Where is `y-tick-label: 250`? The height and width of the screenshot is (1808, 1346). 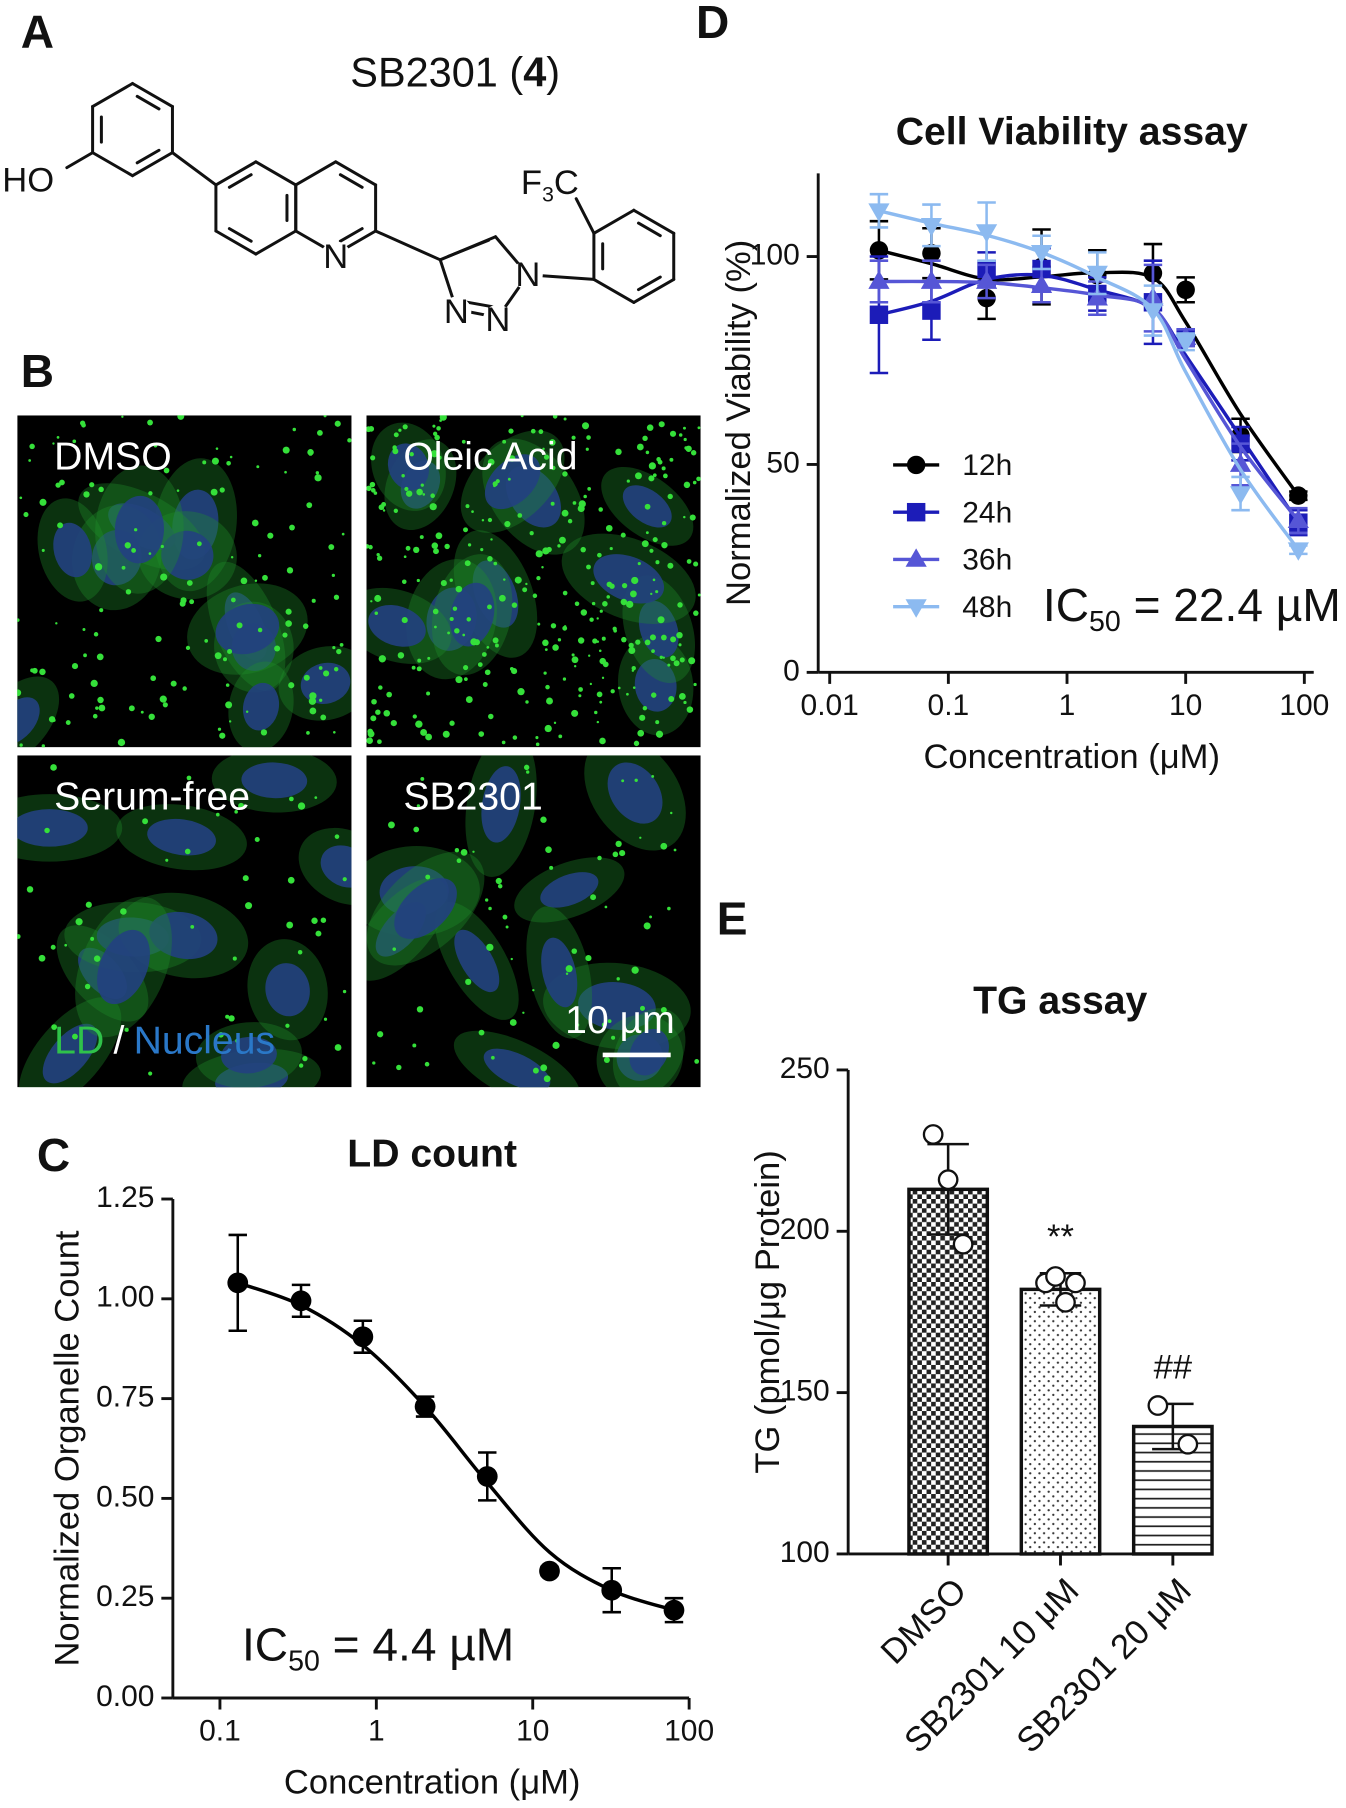
y-tick-label: 250 is located at coordinates (805, 1068).